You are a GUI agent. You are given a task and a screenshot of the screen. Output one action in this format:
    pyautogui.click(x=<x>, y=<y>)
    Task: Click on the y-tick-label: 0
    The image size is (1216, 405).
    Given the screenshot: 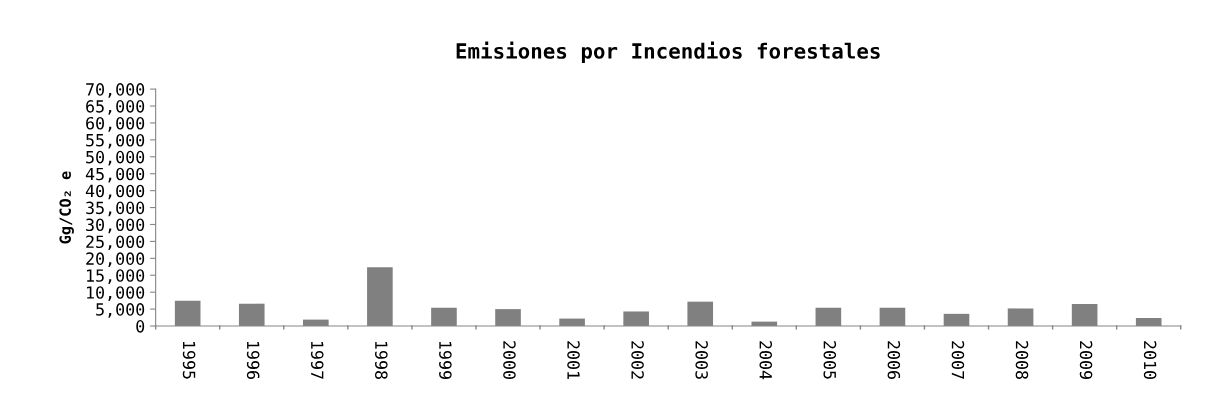 What is the action you would take?
    pyautogui.click(x=140, y=326)
    